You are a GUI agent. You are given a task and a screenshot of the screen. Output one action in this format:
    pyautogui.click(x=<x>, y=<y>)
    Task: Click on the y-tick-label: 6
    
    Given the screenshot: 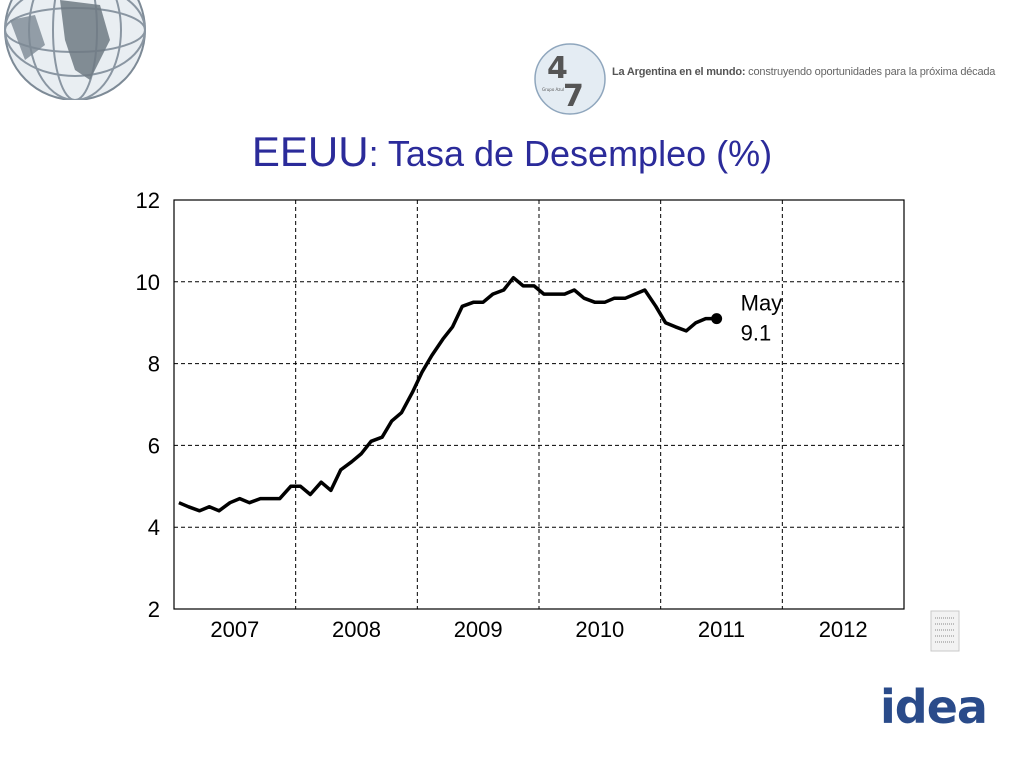 What is the action you would take?
    pyautogui.click(x=154, y=445)
    